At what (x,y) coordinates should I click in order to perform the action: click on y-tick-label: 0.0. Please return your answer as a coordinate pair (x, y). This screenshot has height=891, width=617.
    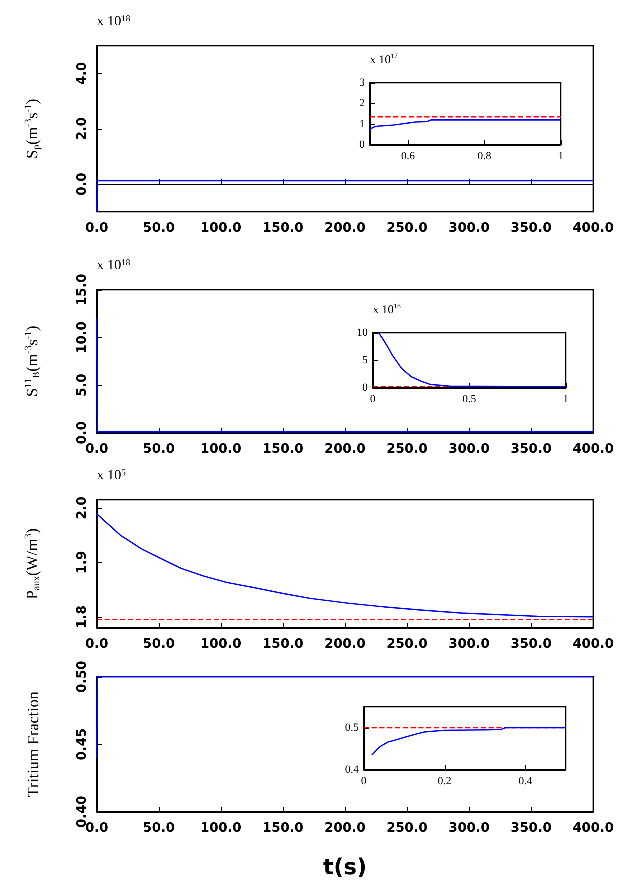
    Looking at the image, I should click on (82, 184).